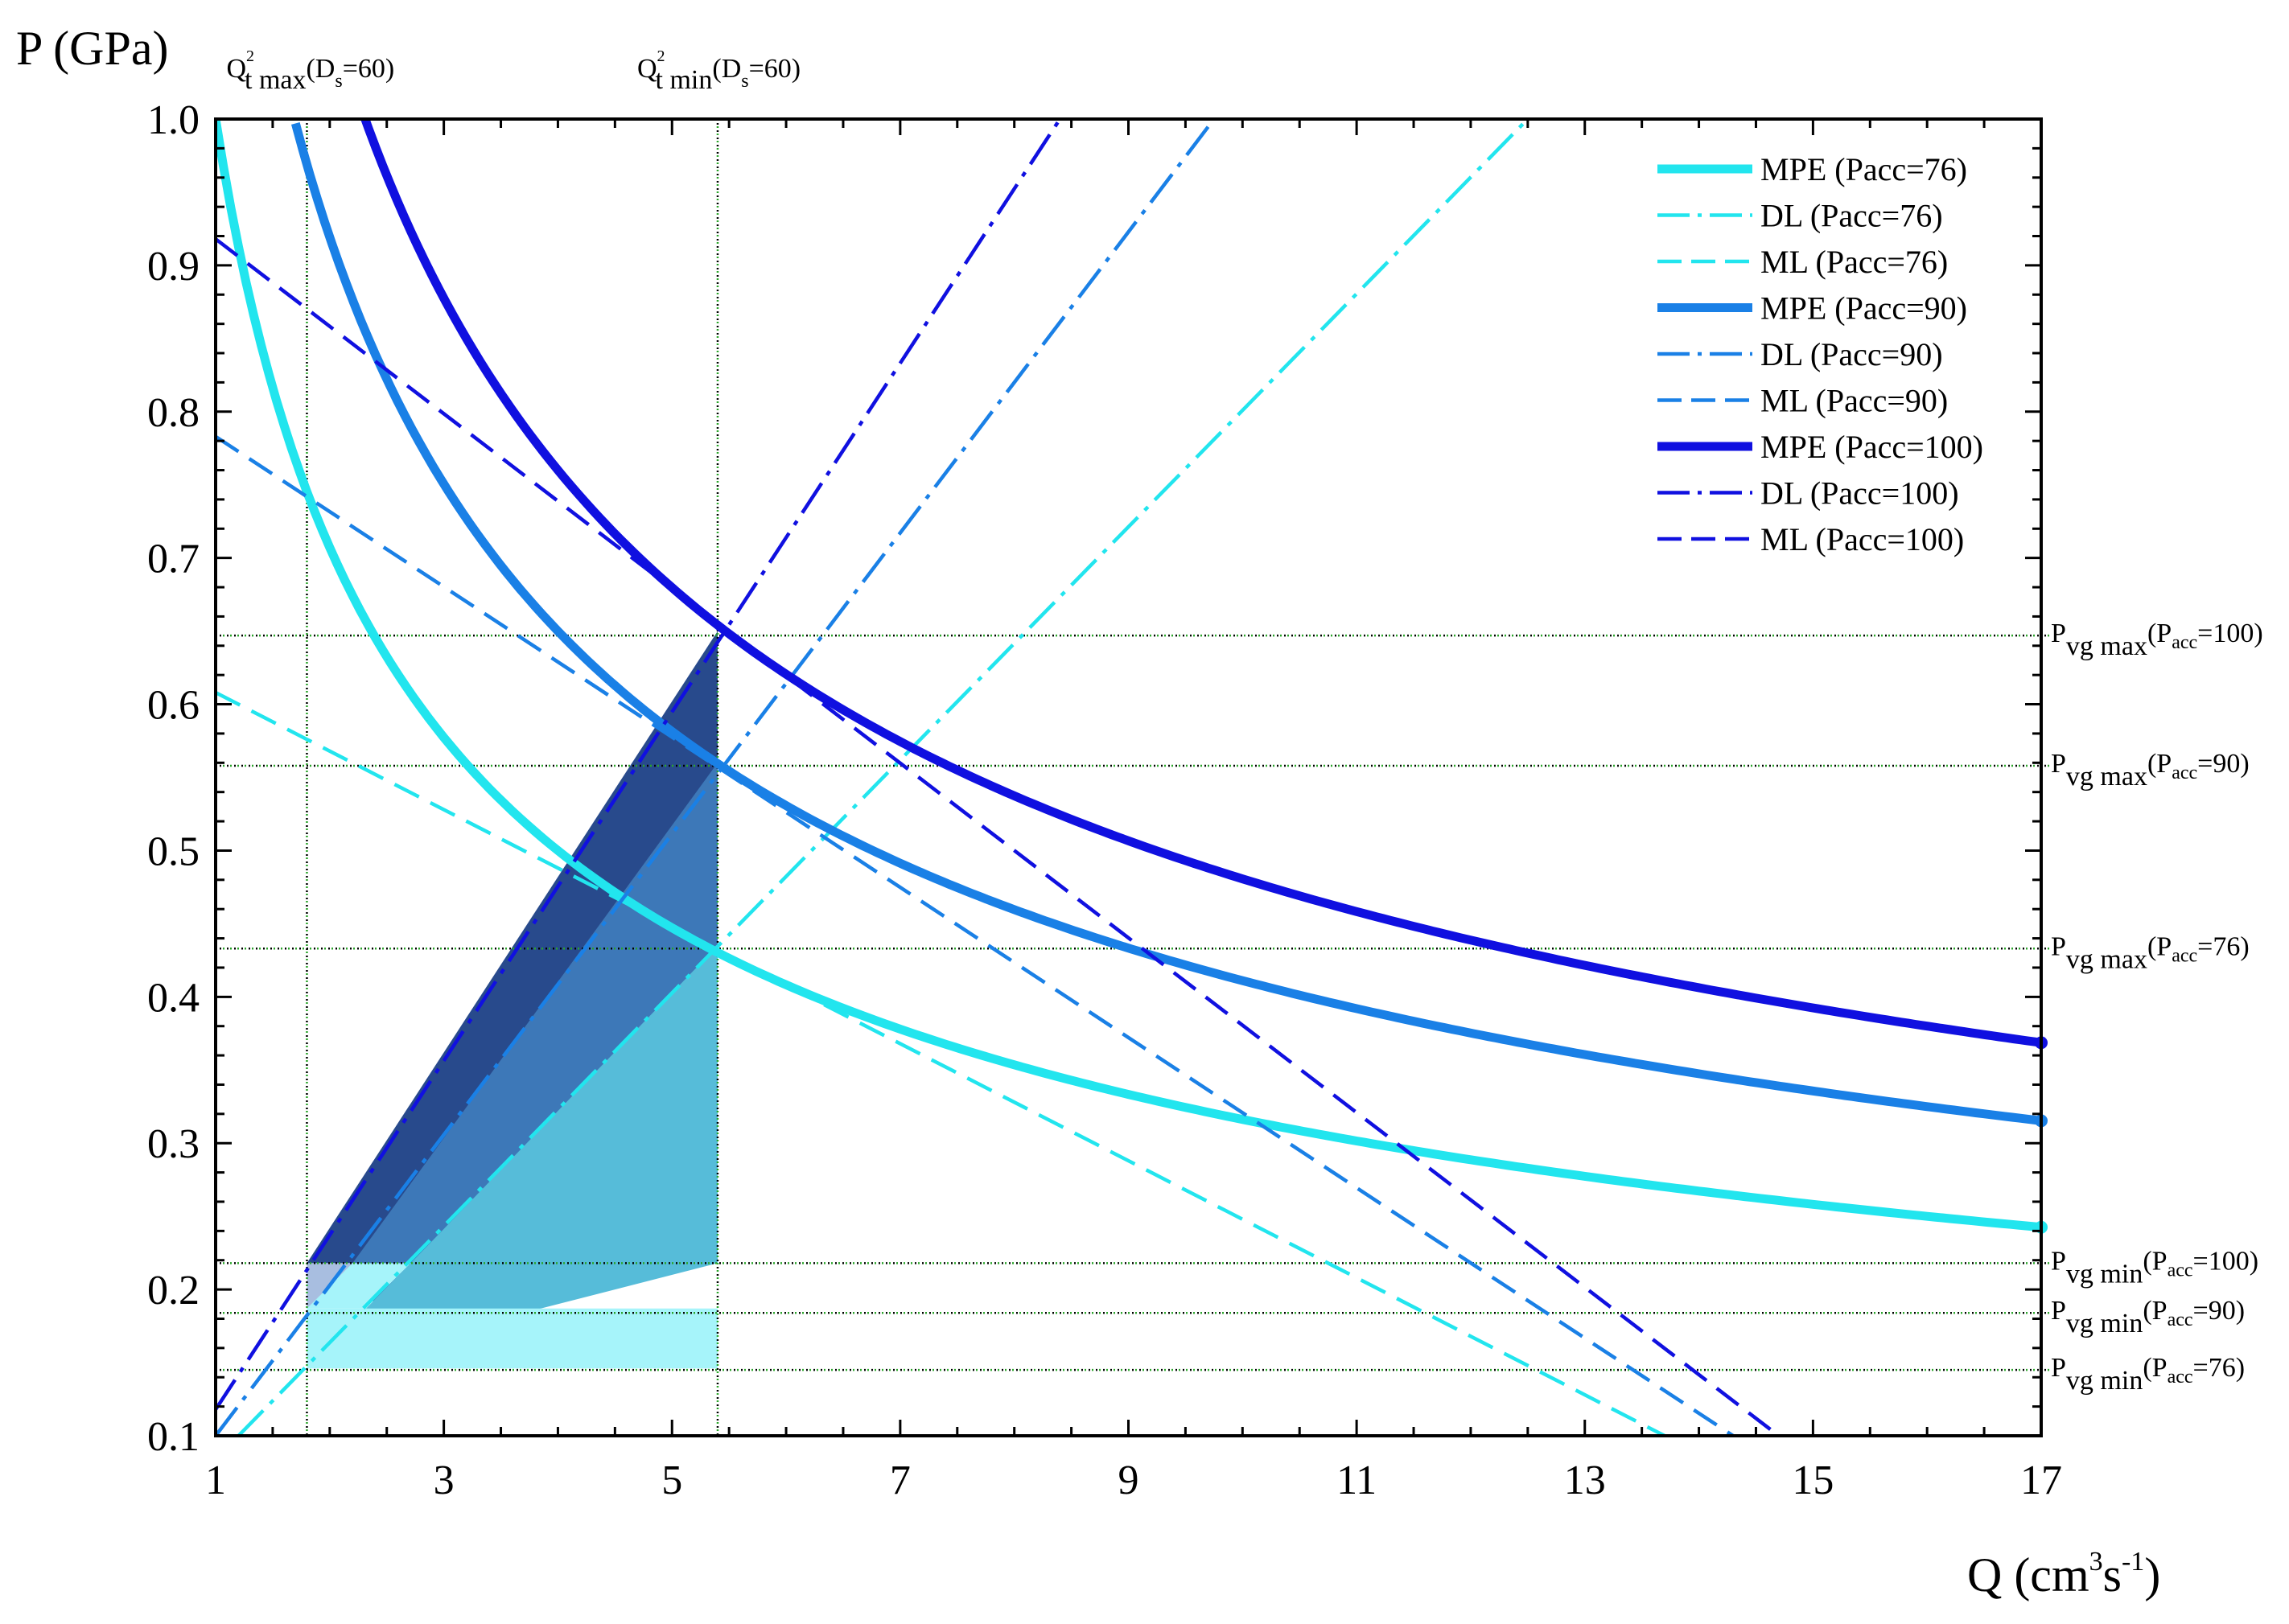  I want to click on legend-label-2: ML (Pacc=76), so click(1854, 262).